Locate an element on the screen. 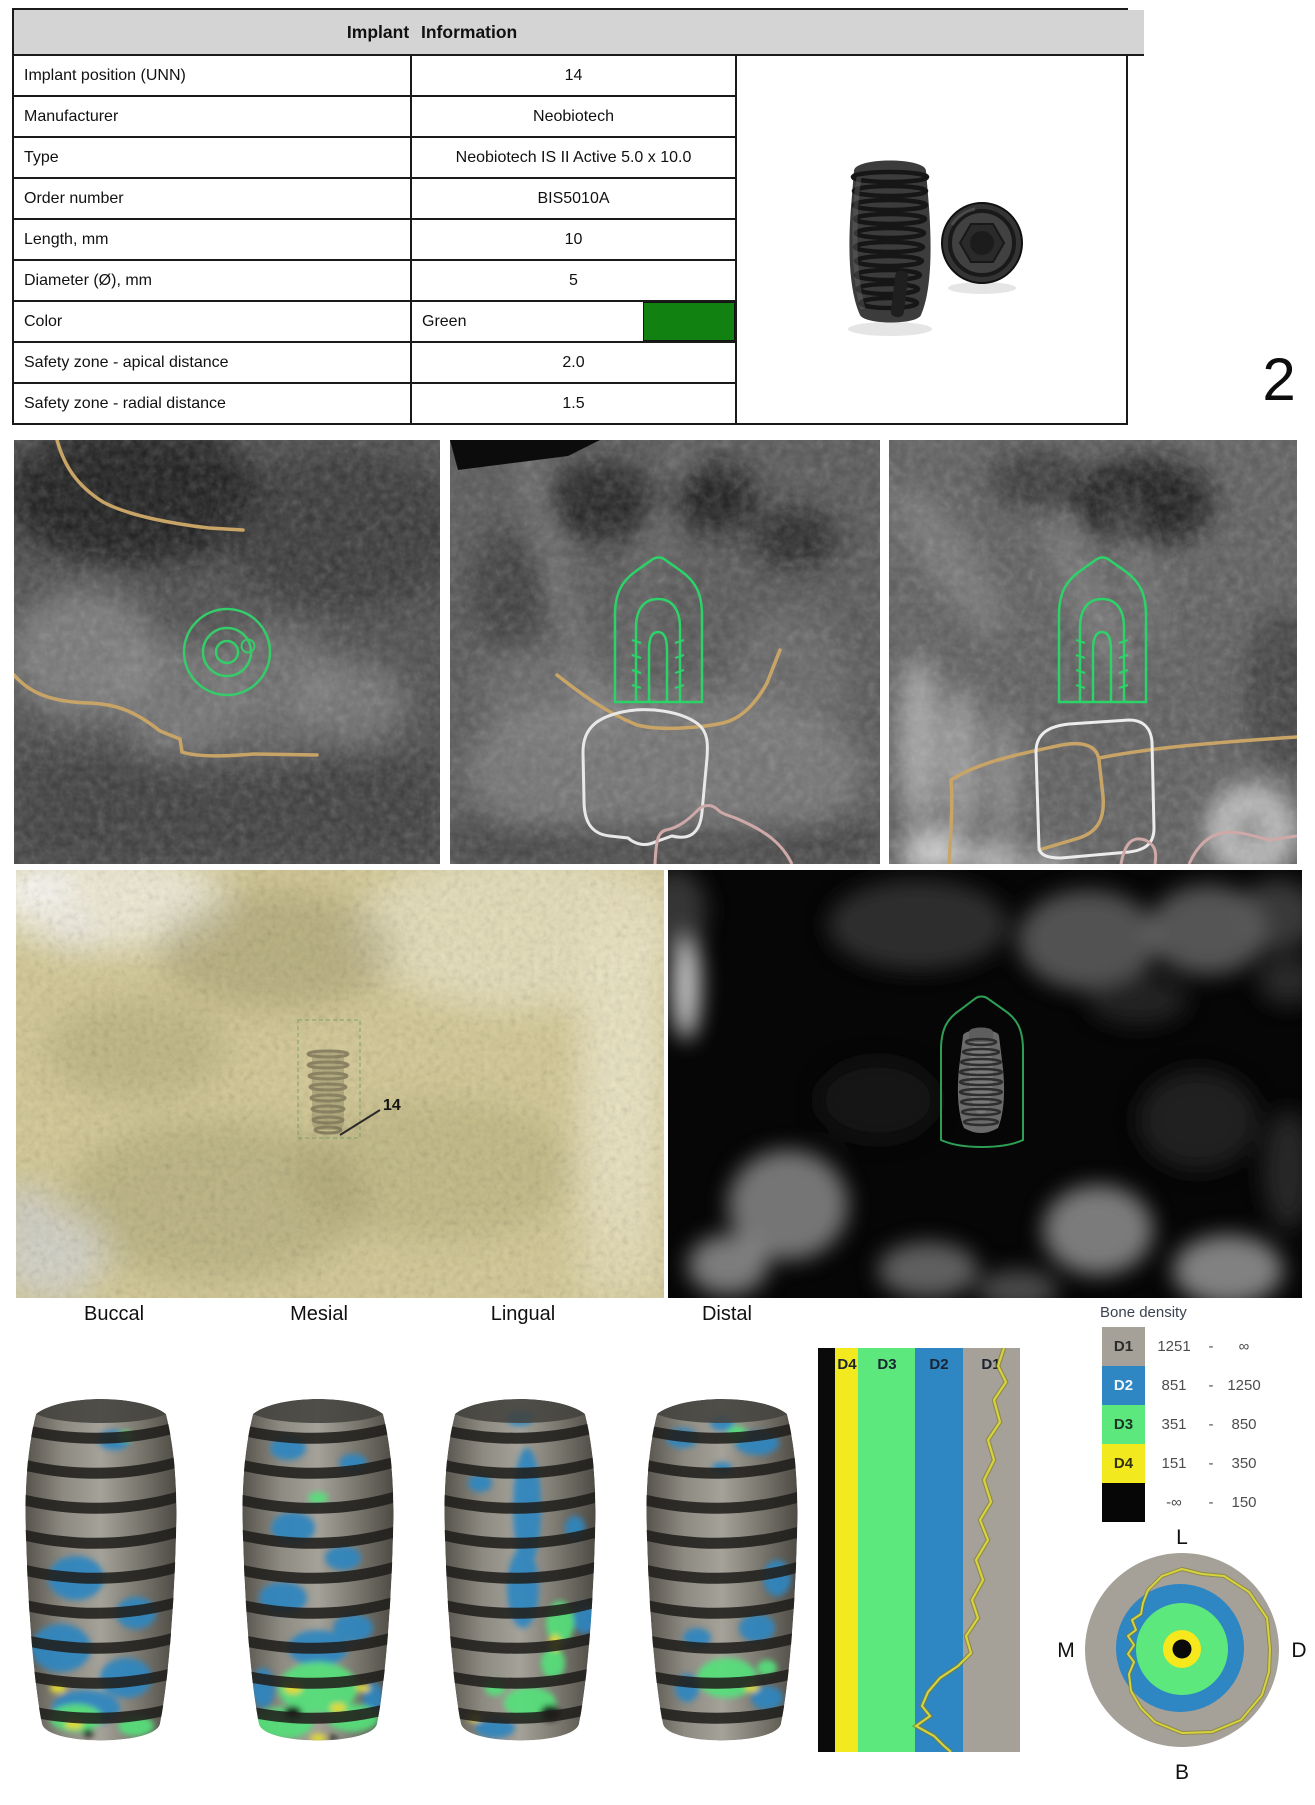 Image resolution: width=1315 pixels, height=1805 pixels. legend-title: Bone density is located at coordinates (1143, 1312).